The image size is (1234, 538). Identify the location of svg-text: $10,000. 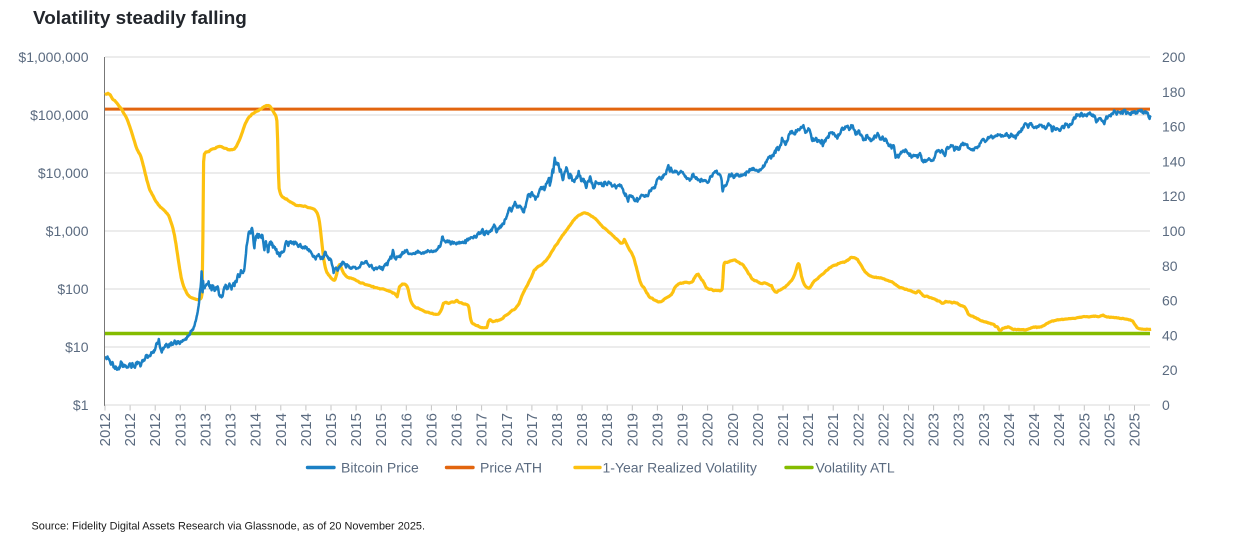
(63, 173).